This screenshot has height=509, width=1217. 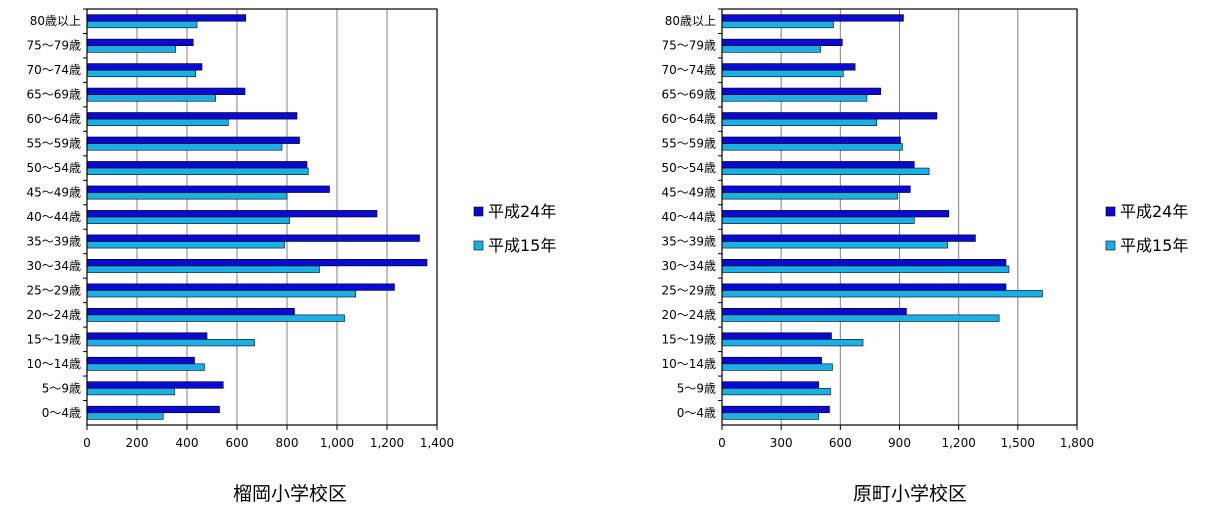 I want to click on x-tick-label: 300, so click(x=781, y=443).